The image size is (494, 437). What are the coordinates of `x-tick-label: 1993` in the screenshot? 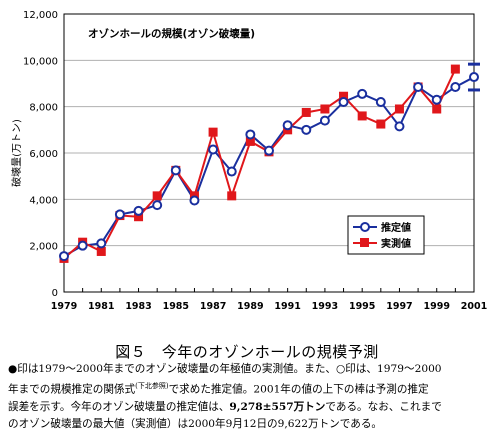 It's located at (325, 306).